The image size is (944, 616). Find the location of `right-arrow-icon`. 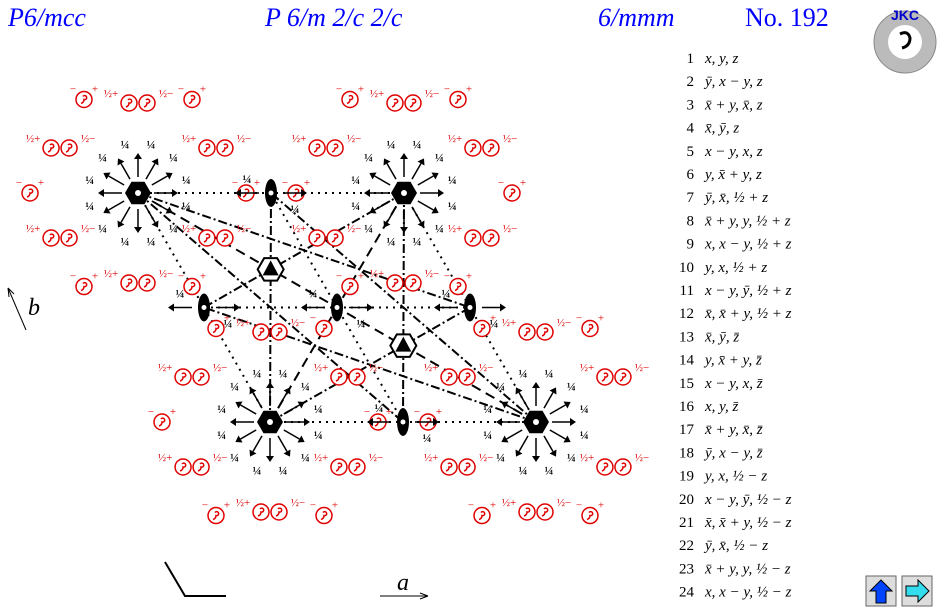

right-arrow-icon is located at coordinates (917, 591).